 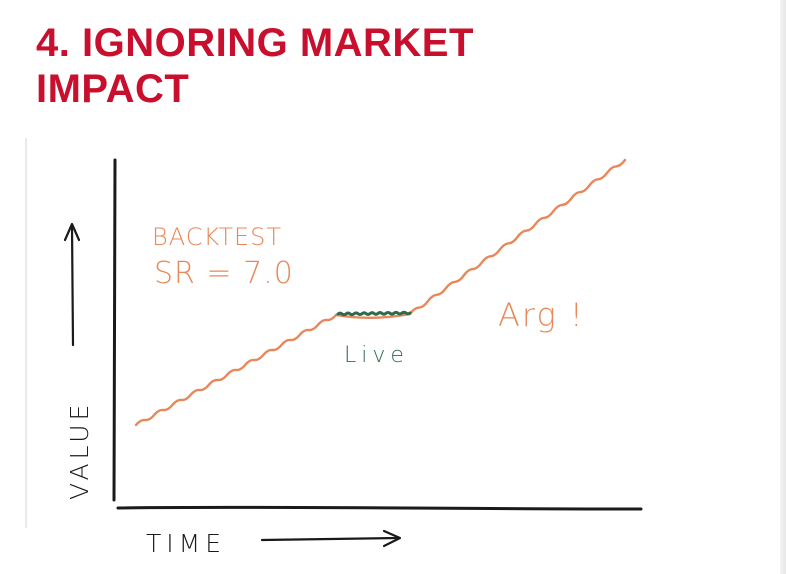 I want to click on slide-edge, so click(x=783, y=287).